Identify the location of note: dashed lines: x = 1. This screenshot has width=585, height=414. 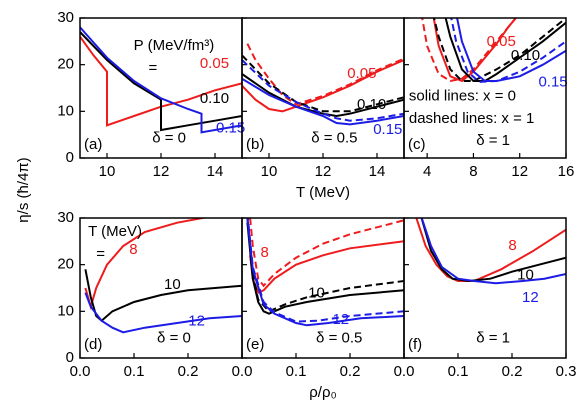
(472, 118).